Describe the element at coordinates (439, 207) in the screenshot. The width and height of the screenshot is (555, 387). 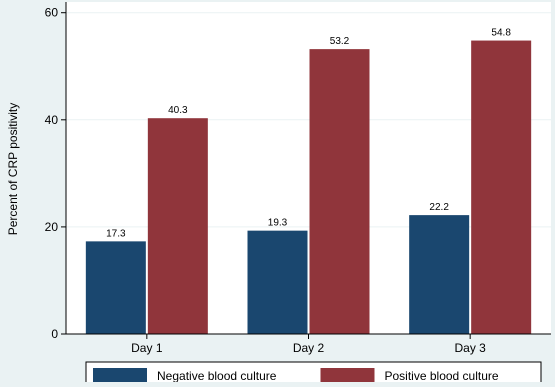
I see `bar-value-label: 22.2` at that location.